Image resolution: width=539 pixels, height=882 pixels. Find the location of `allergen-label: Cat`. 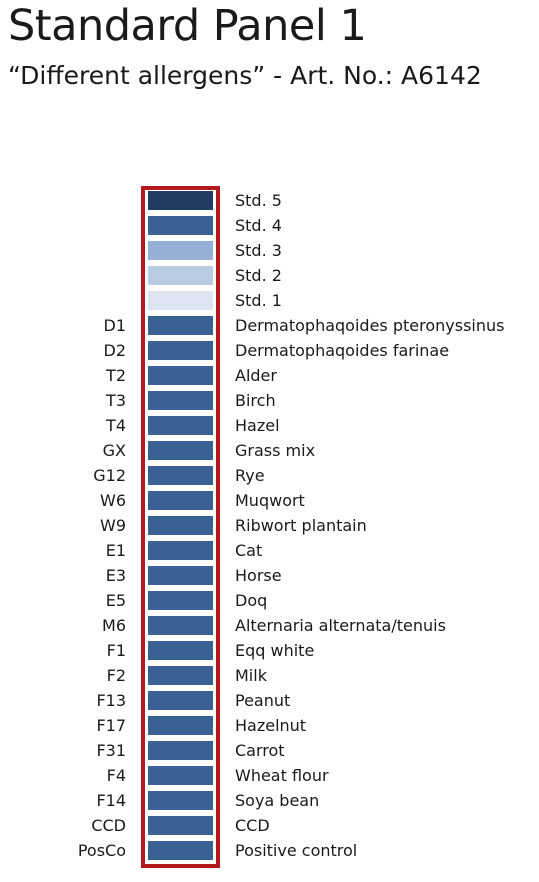

allergen-label: Cat is located at coordinates (249, 550).